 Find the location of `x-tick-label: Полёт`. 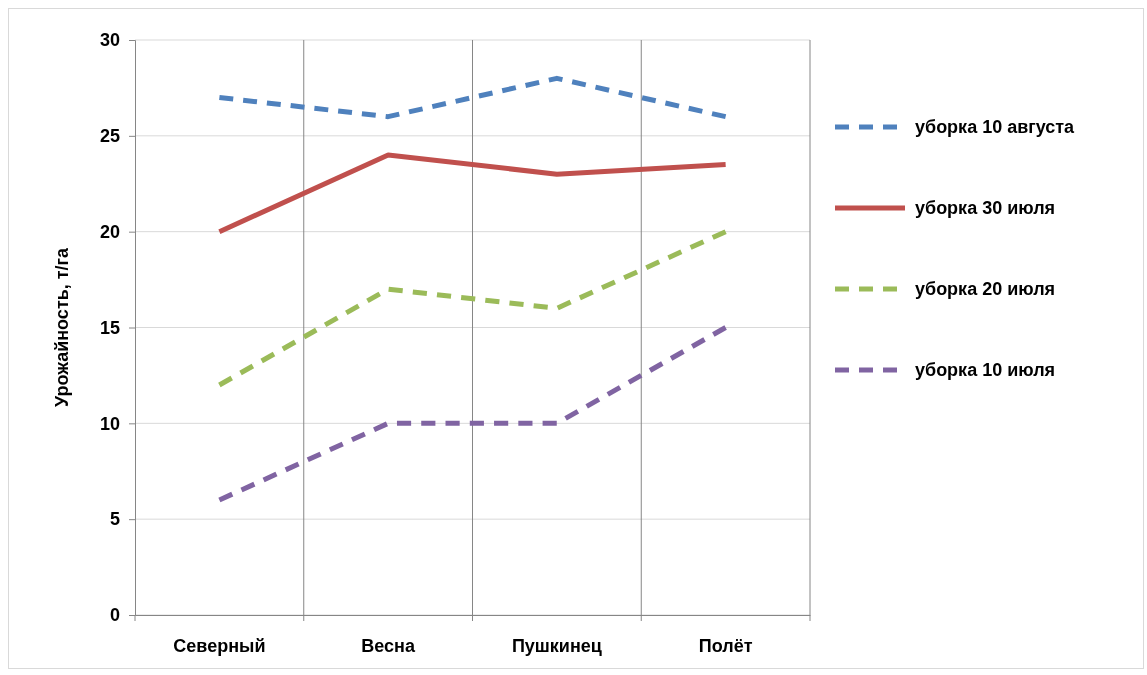

x-tick-label: Полёт is located at coordinates (725, 646).